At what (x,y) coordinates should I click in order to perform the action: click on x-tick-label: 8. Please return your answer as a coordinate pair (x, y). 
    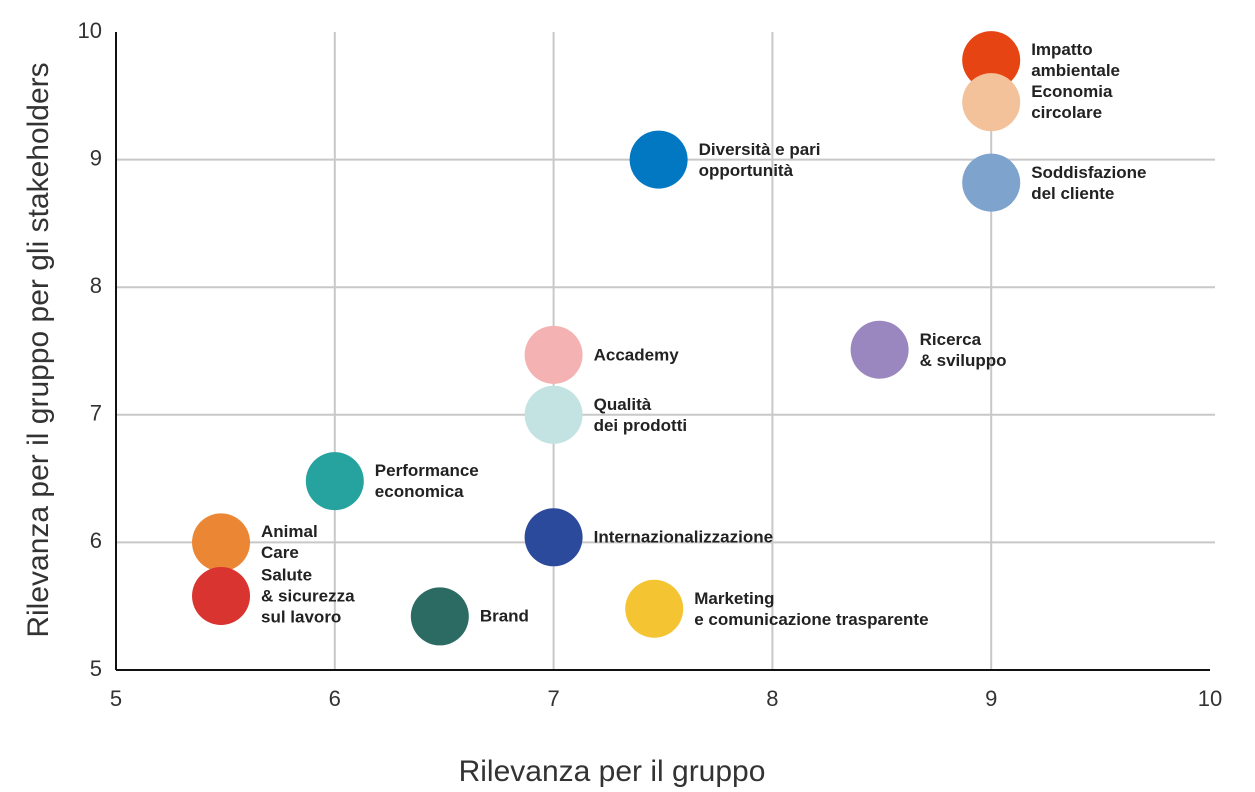
    Looking at the image, I should click on (772, 698).